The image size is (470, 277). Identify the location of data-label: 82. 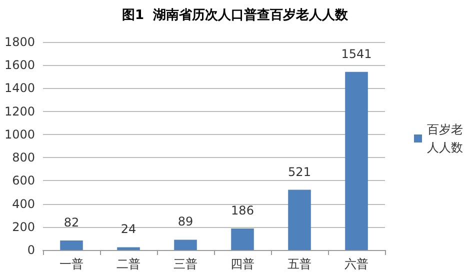
(72, 223).